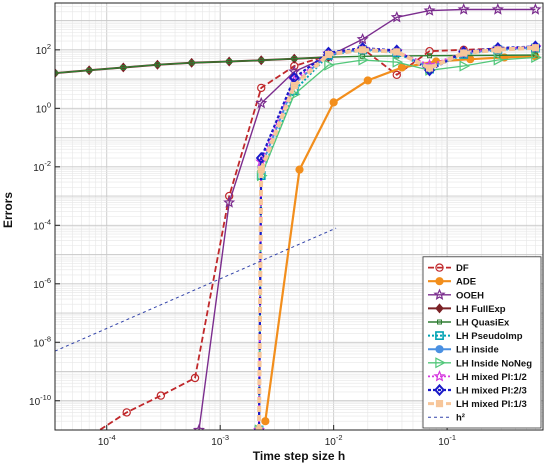  What do you see at coordinates (475, 336) in the screenshot?
I see `legend-entry-lh-pseudoimp: LH PseudoImp` at bounding box center [475, 336].